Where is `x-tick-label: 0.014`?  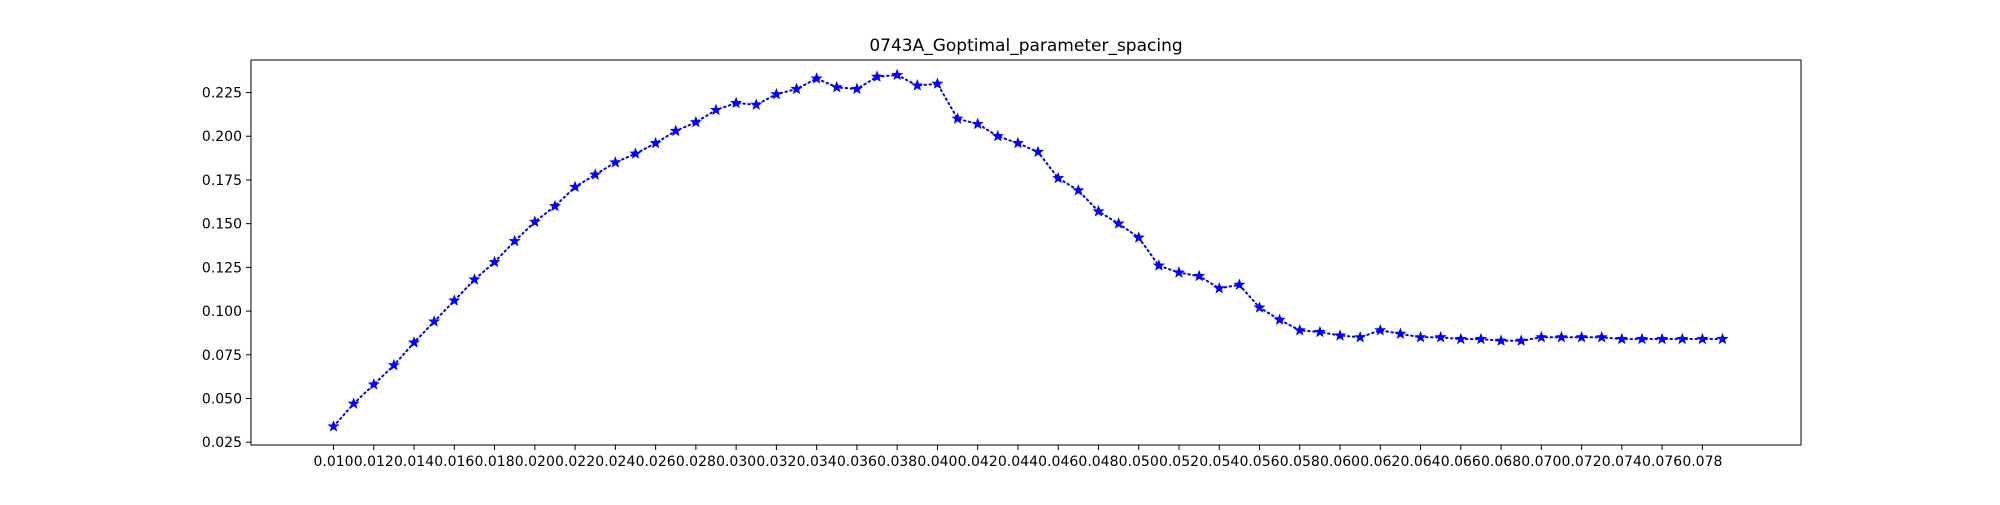 x-tick-label: 0.014 is located at coordinates (414, 462).